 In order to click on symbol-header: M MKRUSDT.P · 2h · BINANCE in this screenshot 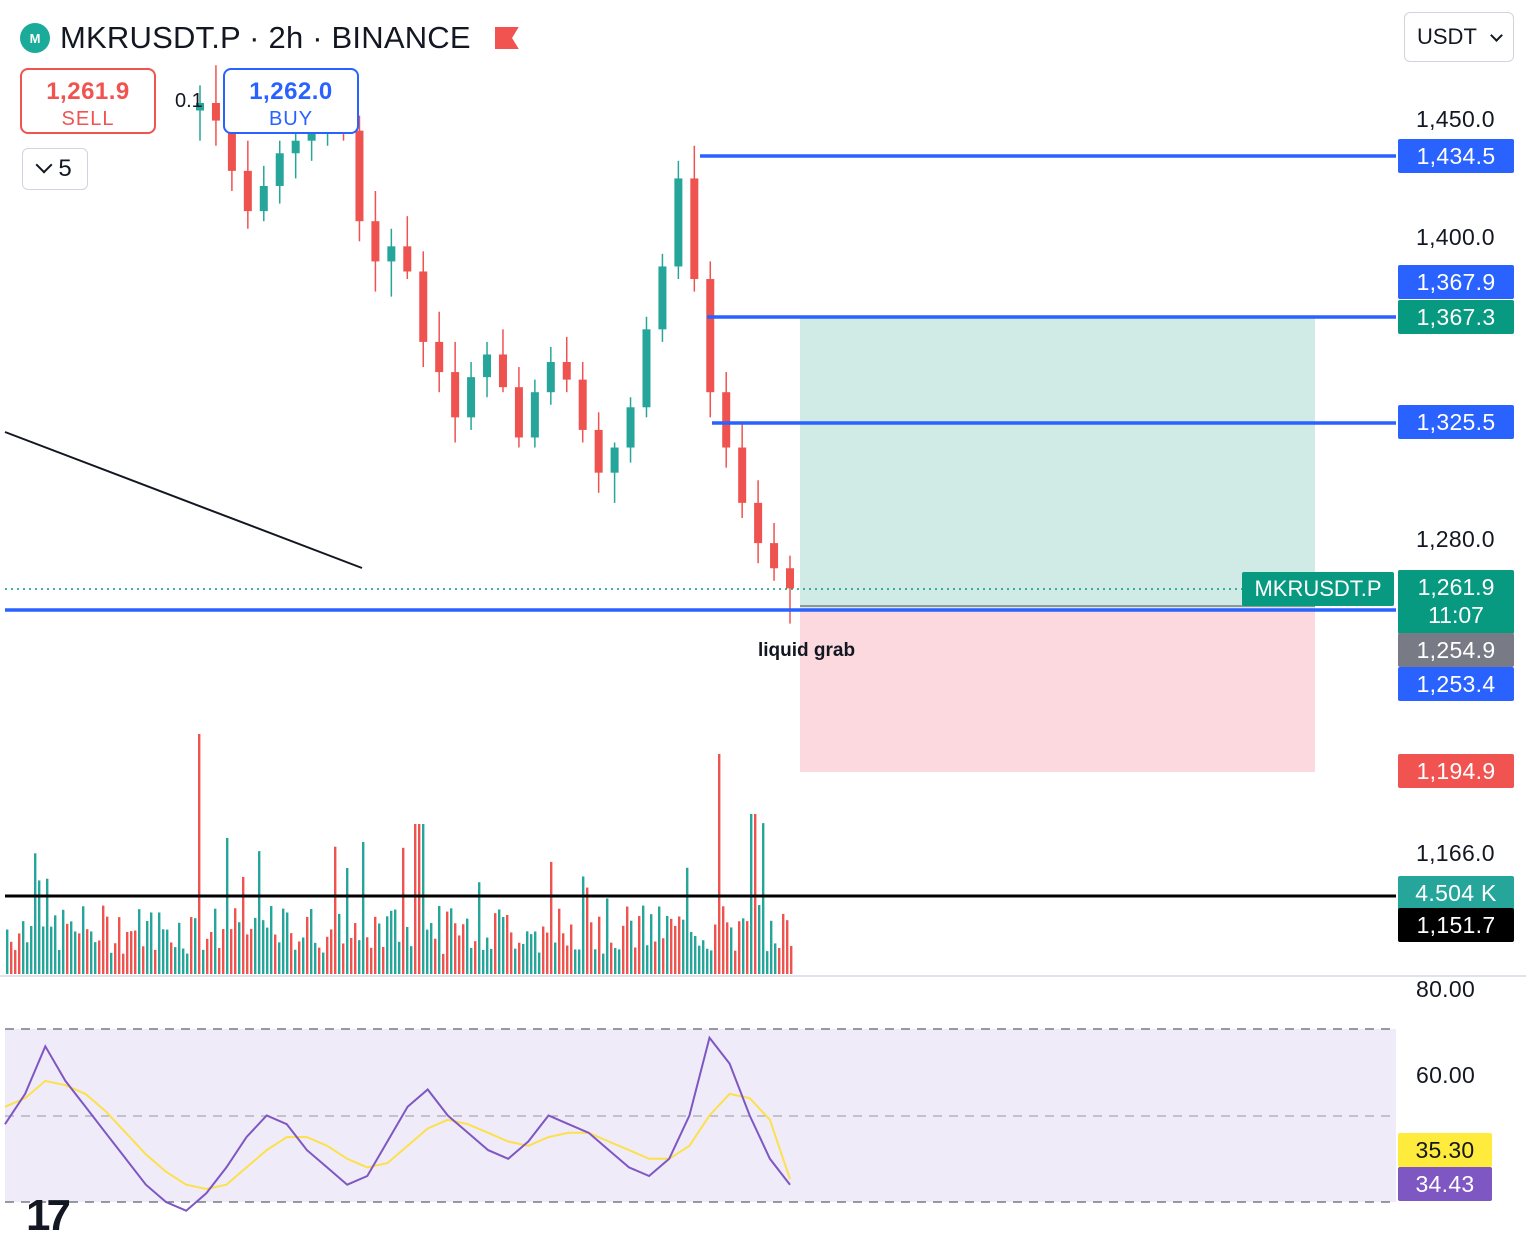, I will do `click(269, 38)`.